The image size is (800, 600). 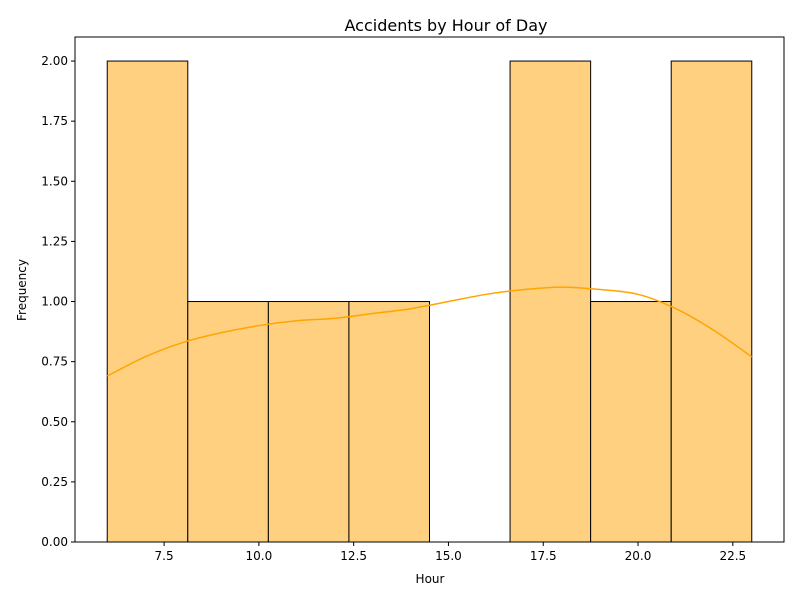 What do you see at coordinates (446, 25) in the screenshot?
I see `chart-title: Accidents by Hour of Day` at bounding box center [446, 25].